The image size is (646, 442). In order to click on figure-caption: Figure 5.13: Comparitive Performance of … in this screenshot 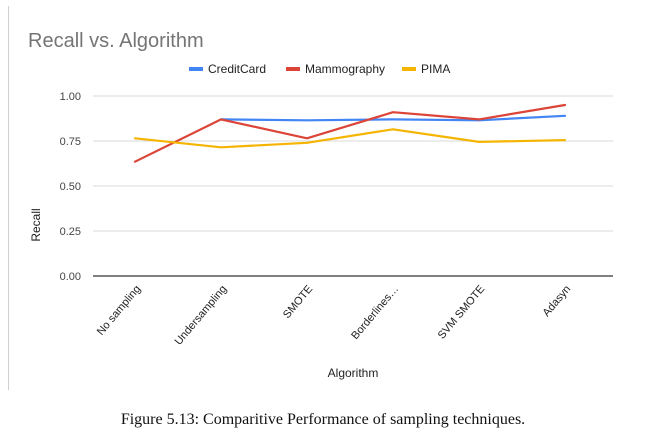, I will do `click(323, 419)`.